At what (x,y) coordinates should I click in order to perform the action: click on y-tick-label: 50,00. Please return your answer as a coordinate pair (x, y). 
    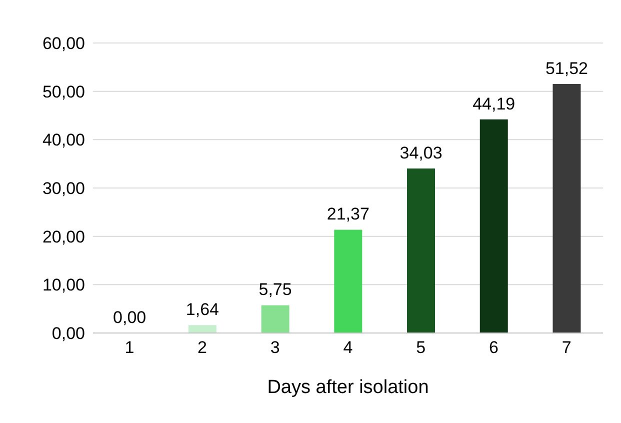
    Looking at the image, I should click on (63, 92).